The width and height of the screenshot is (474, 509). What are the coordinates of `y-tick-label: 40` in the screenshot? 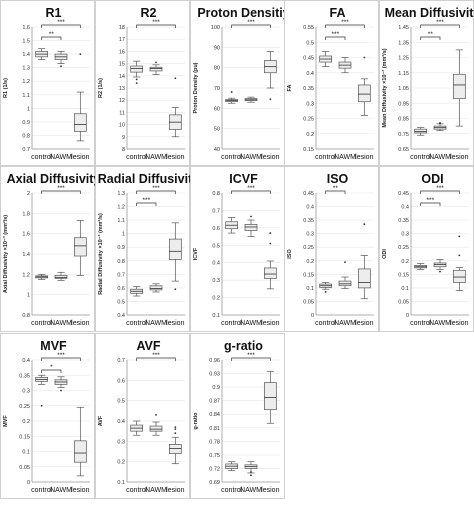 It's located at (217, 150).